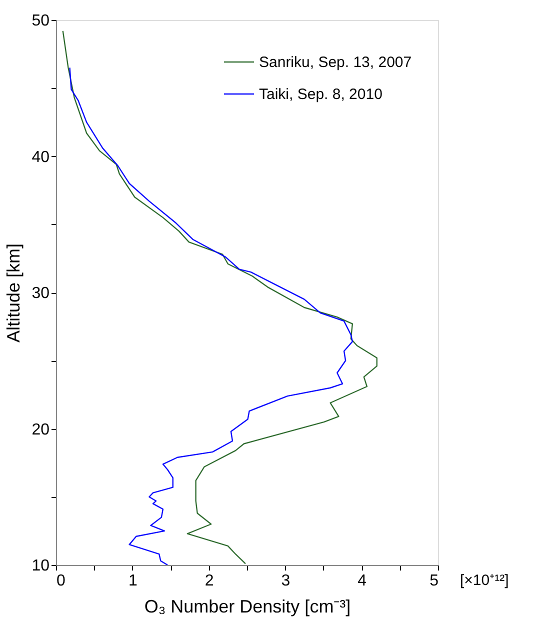  Describe the element at coordinates (247, 606) in the screenshot. I see `x-axis-title: O₃ Number Density [cm⁻³]` at that location.